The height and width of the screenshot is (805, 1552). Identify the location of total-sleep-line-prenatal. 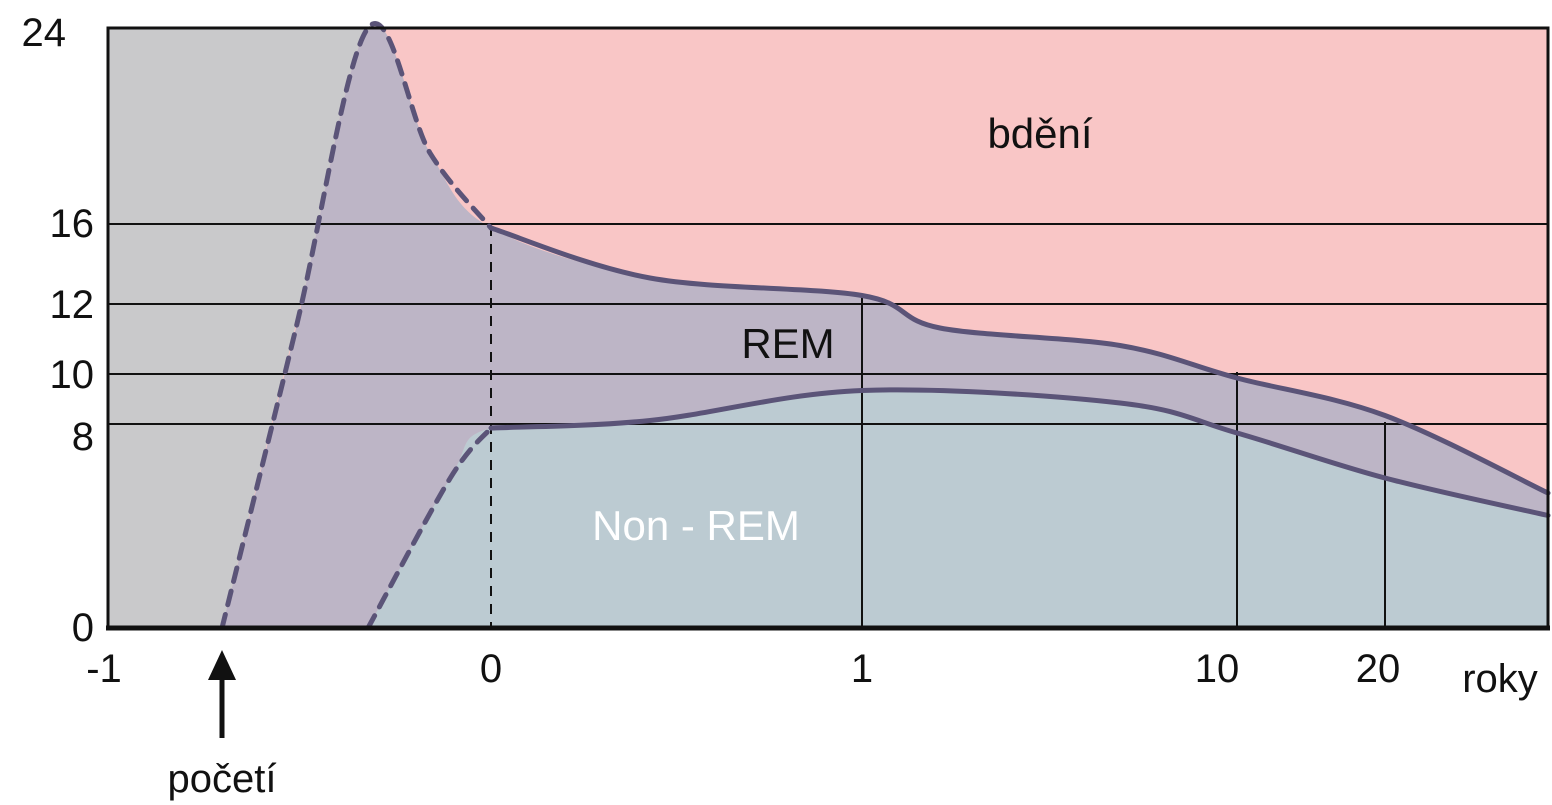
(356, 326).